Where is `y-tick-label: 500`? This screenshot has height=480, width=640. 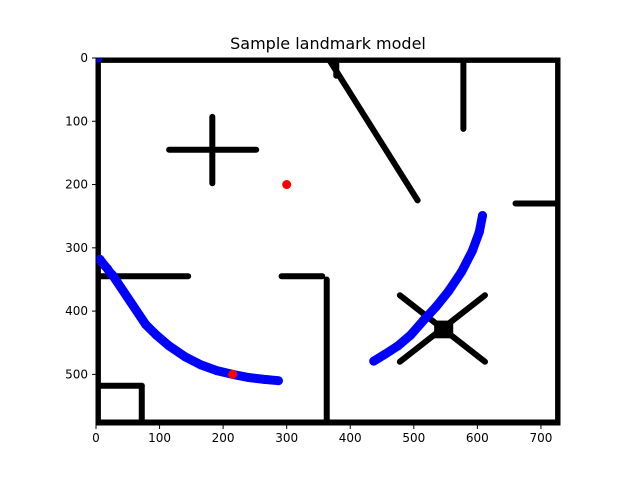
y-tick-label: 500 is located at coordinates (76, 374).